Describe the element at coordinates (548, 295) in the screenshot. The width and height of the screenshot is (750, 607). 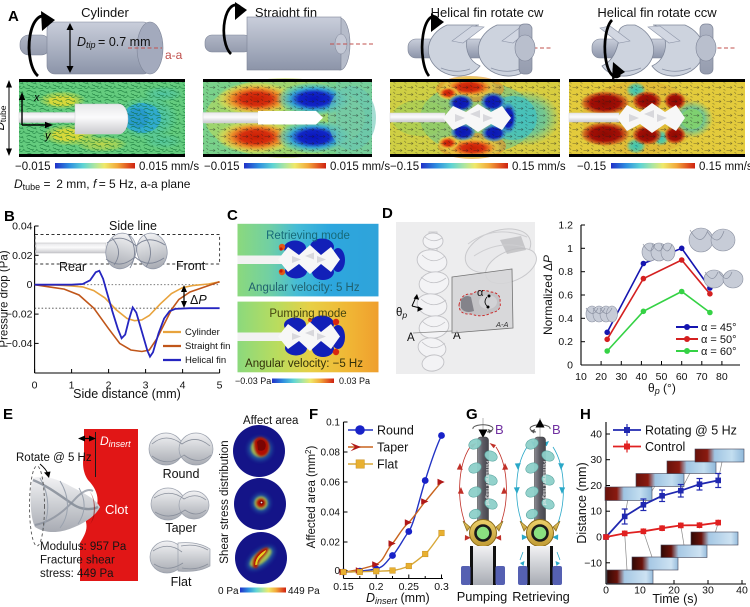
I see `svg-text: Normalized ΔP` at that location.